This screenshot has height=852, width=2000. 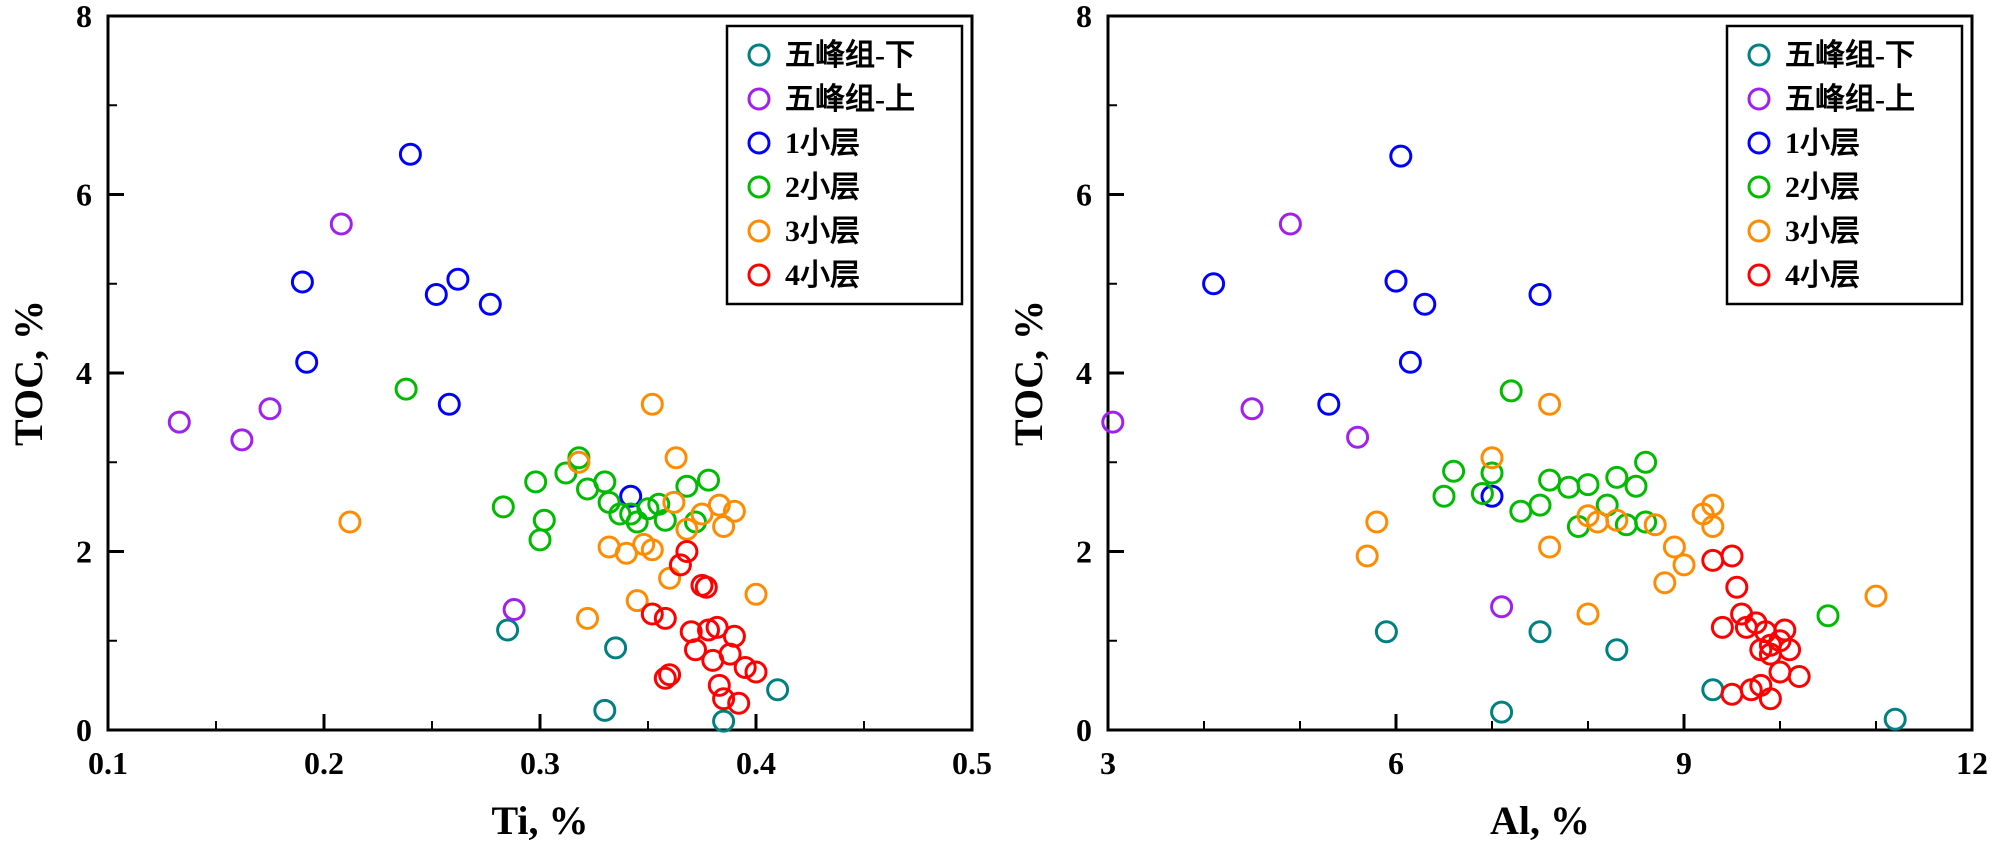 I want to click on legend-label: 五峰组-下, so click(x=1850, y=55).